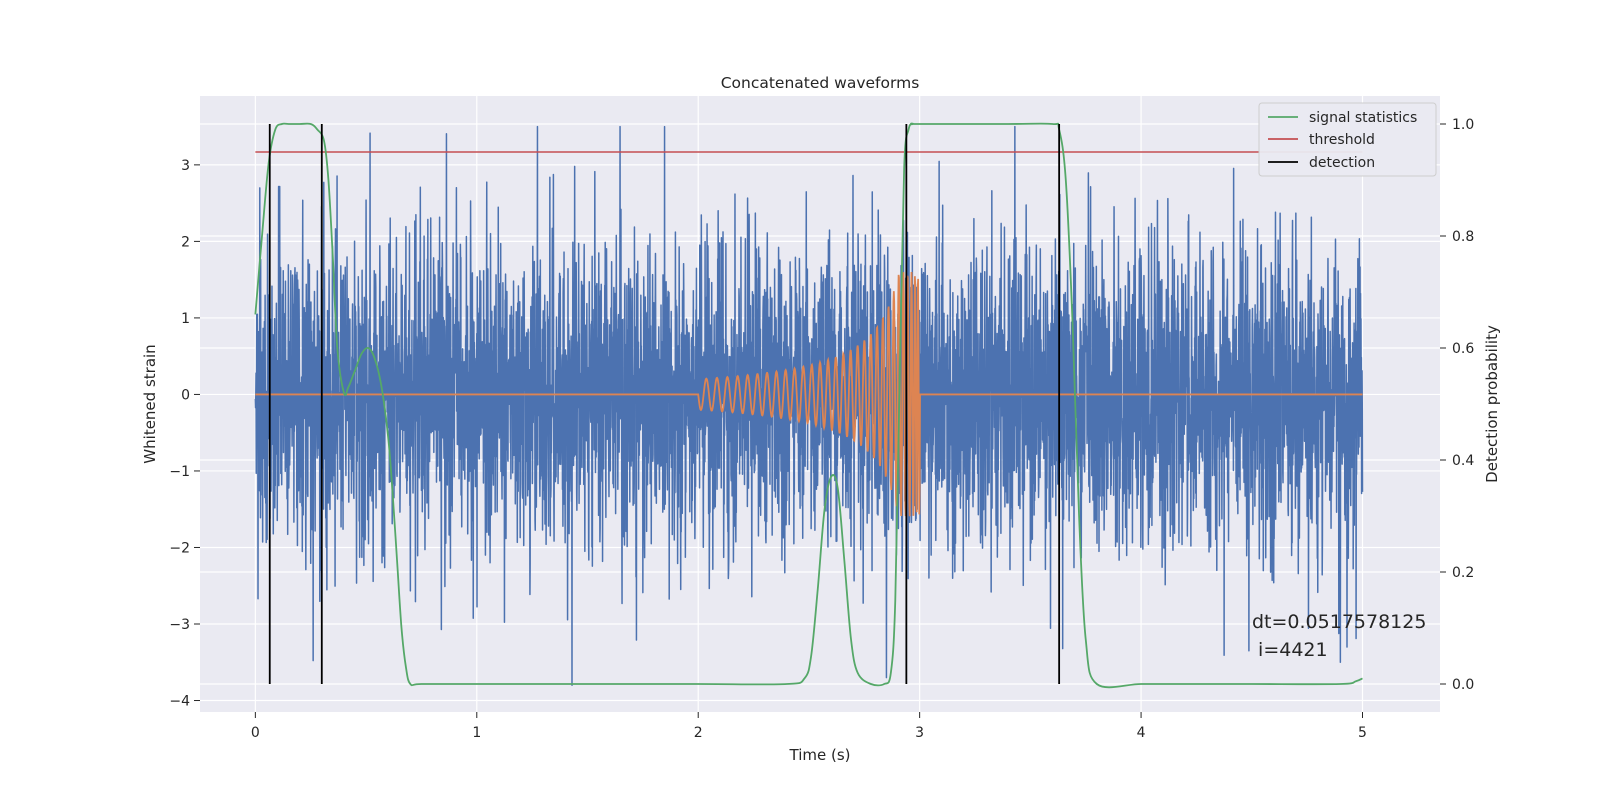 The height and width of the screenshot is (800, 1600). I want to click on x-tick-label: 1, so click(476, 733).